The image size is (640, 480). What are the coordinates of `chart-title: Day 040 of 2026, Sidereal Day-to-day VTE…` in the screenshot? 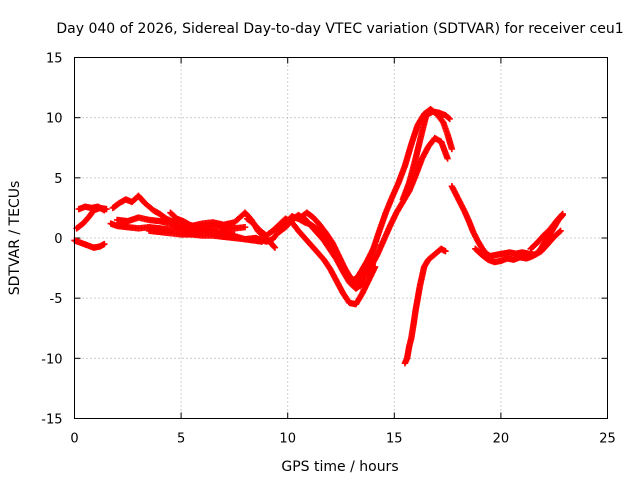 It's located at (339, 29).